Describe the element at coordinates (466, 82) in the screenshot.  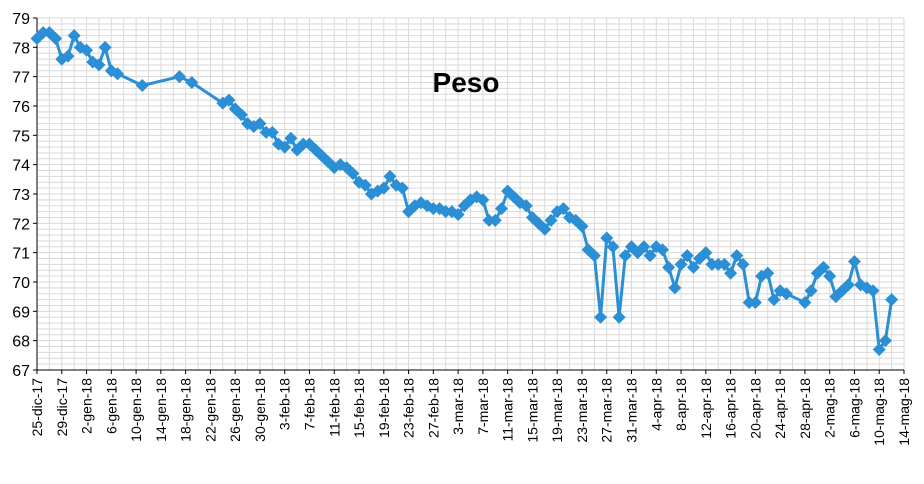
I see `chart-title: Peso` at that location.